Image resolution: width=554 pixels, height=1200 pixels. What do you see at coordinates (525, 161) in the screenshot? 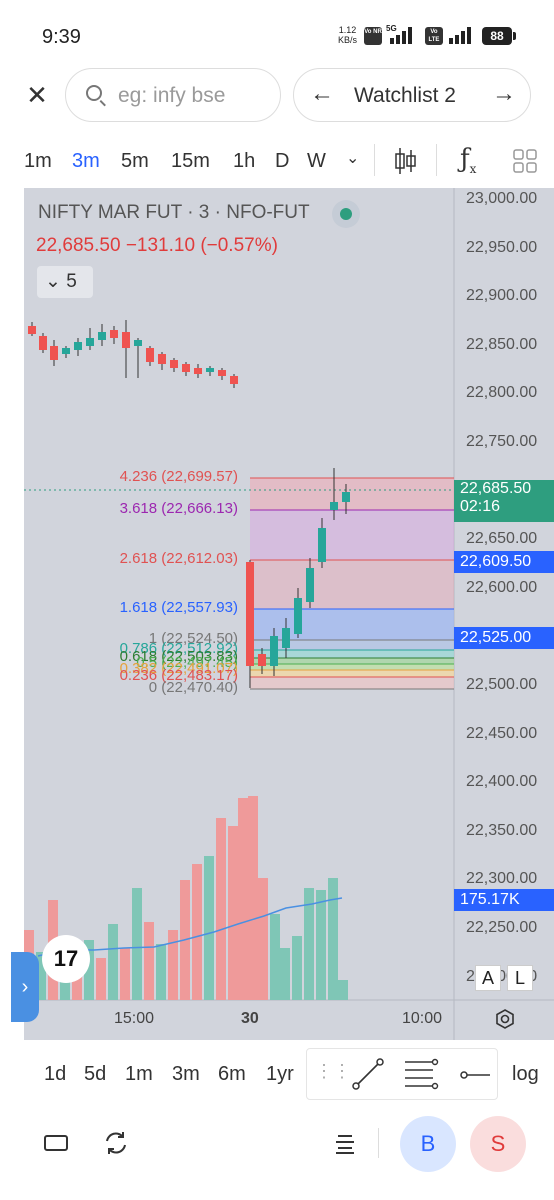
I see `layout-grid-icon` at bounding box center [525, 161].